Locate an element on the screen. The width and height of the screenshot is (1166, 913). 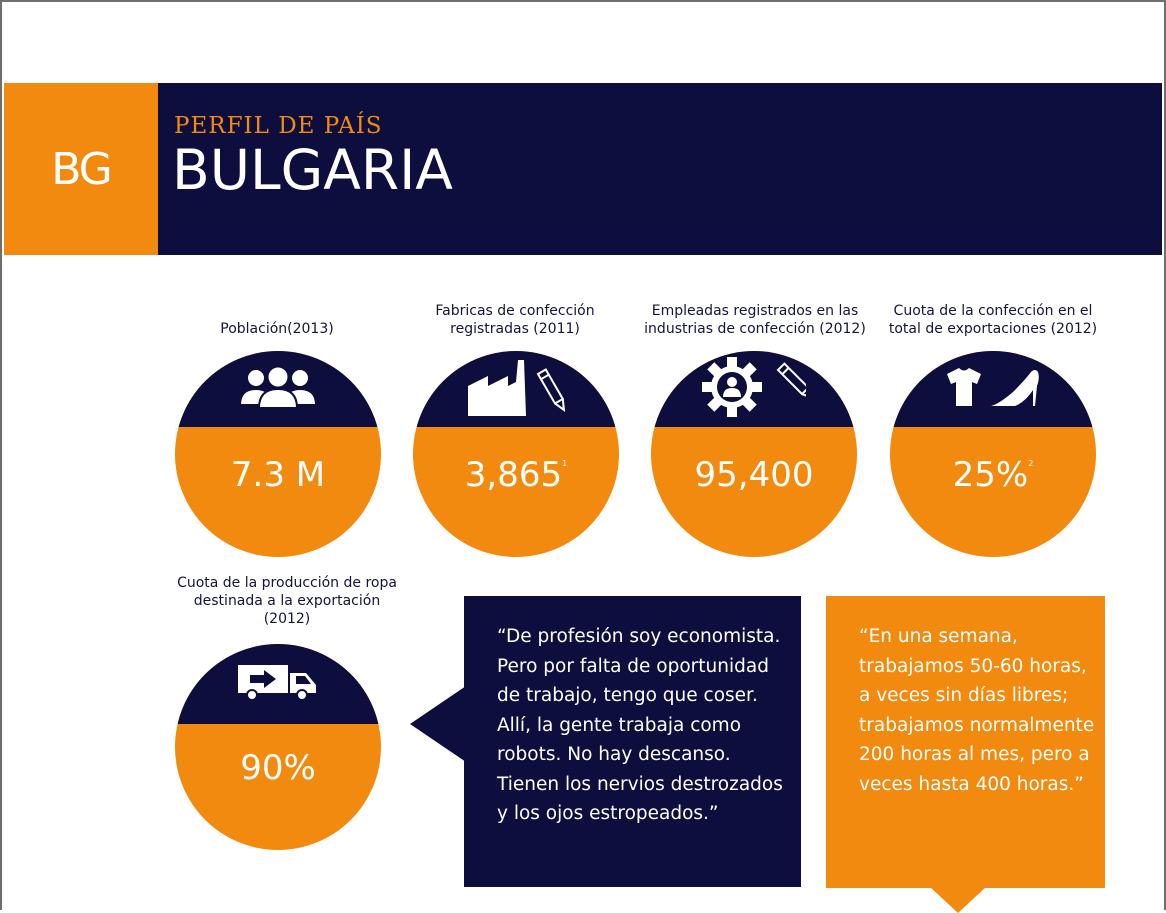
stat-value-factories: 3,8651 is located at coordinates (516, 475).